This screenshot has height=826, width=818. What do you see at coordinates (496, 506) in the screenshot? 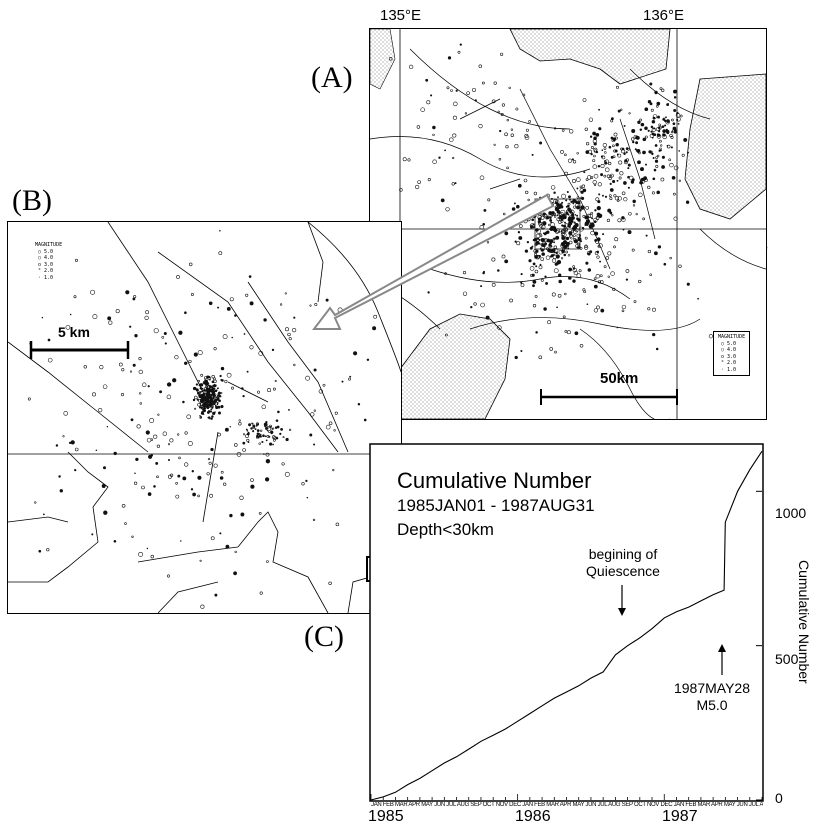
I see `chart-date-range: 1985JAN01 - 1987AUG31` at bounding box center [496, 506].